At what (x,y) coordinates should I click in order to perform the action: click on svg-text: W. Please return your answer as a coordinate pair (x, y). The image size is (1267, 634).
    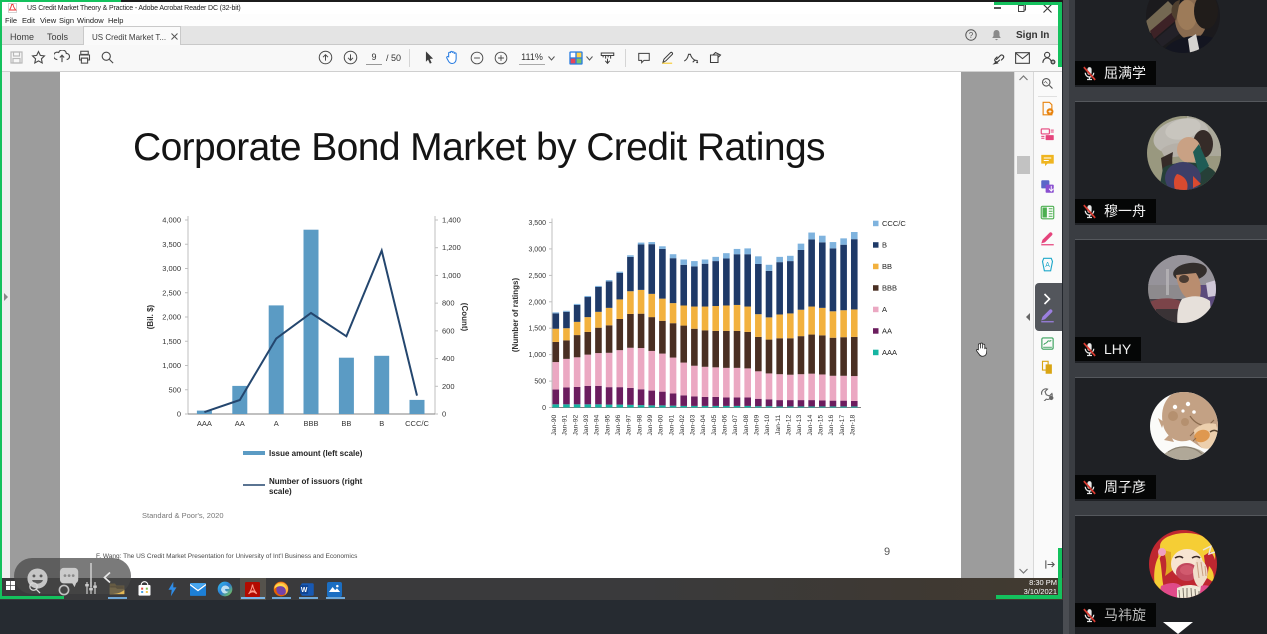
    Looking at the image, I should click on (304, 590).